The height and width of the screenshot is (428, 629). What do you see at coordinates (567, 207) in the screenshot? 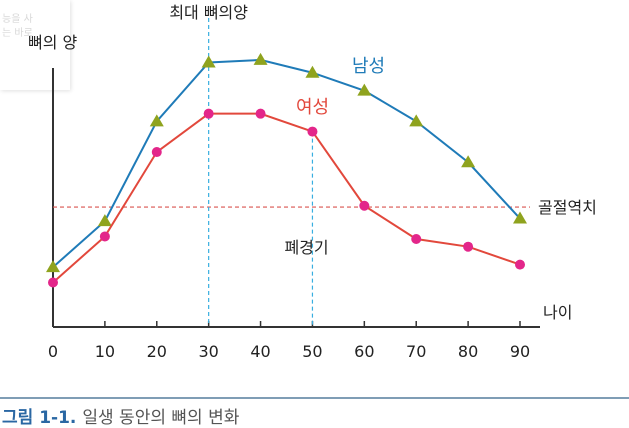
I see `fracture-threshold-label: 골절역치` at bounding box center [567, 207].